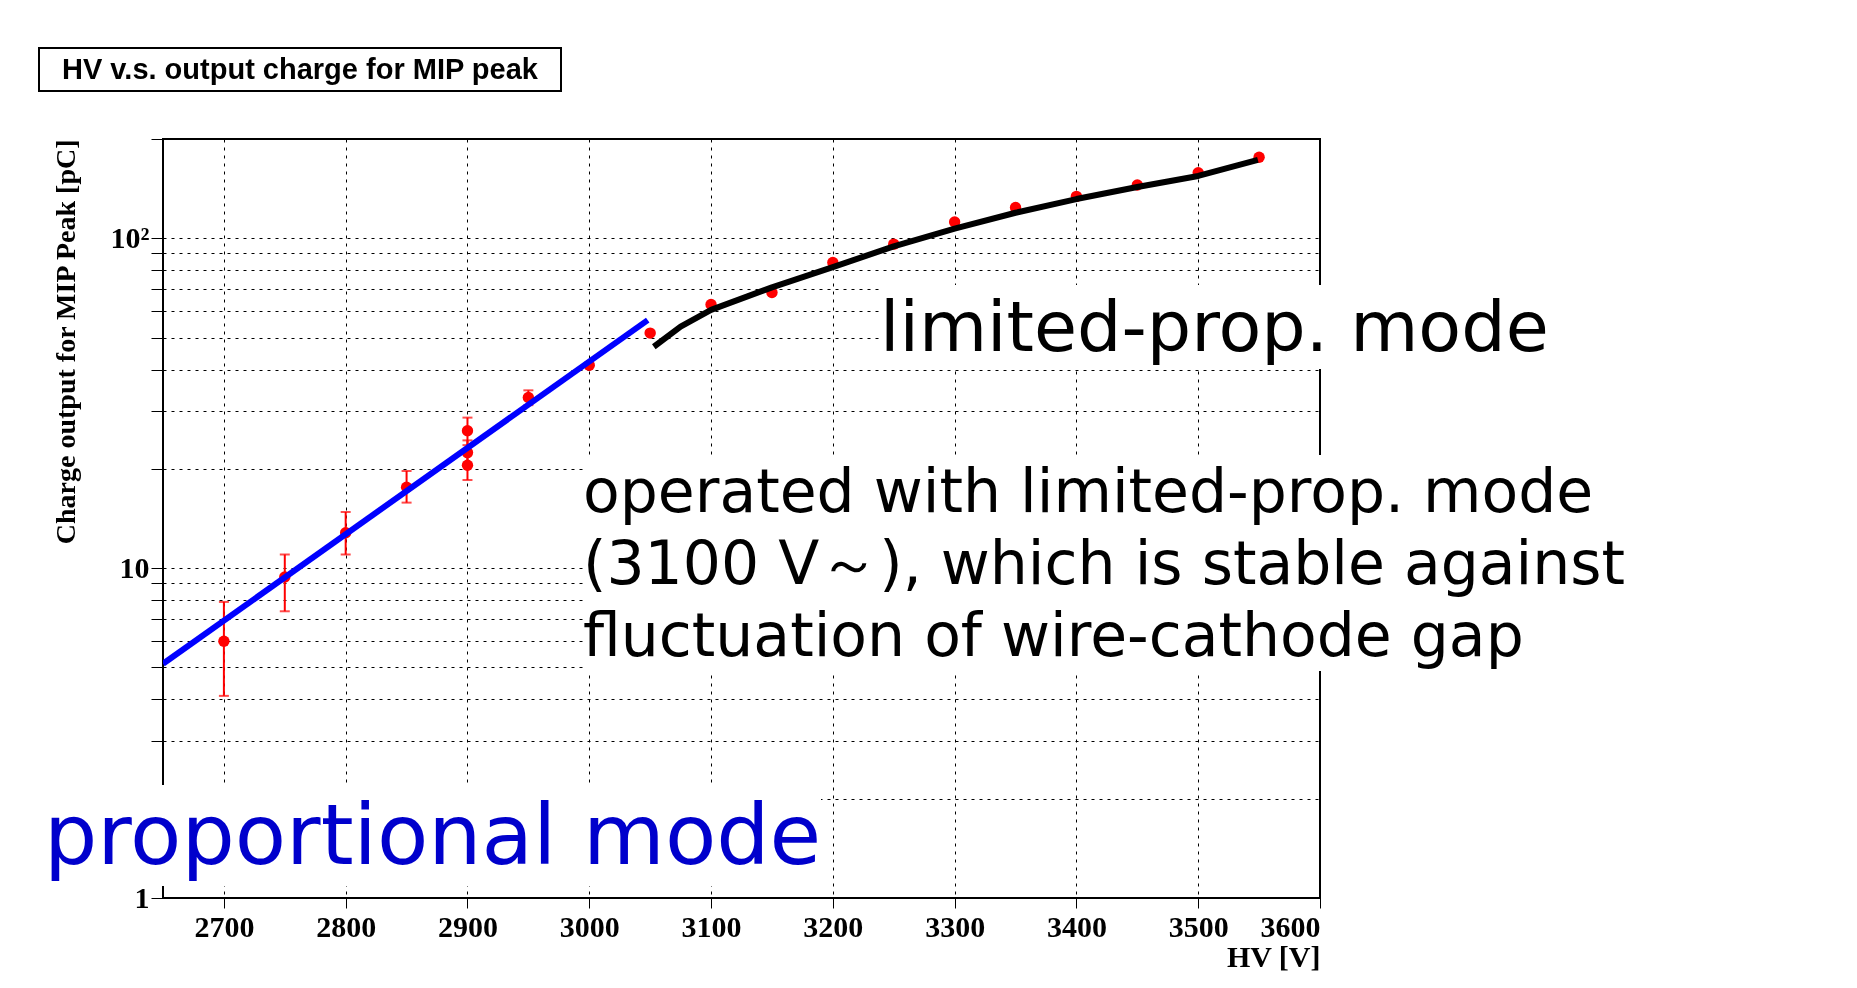  I want to click on x-tick-label: 3500, so click(1198, 926).